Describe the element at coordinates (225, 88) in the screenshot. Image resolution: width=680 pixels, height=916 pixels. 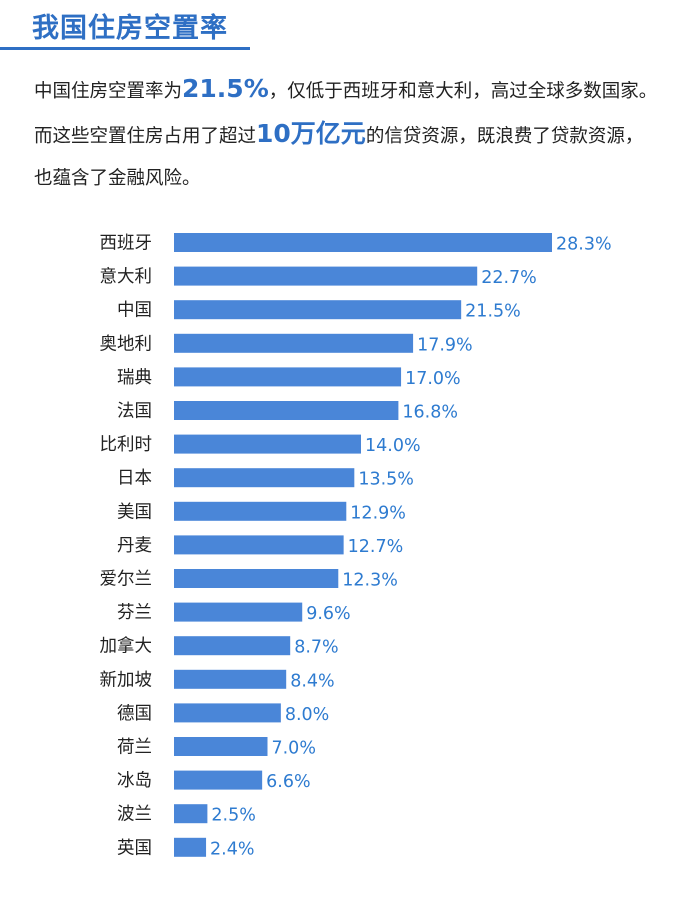
I see `description-highlight-rate: 21.5%` at that location.